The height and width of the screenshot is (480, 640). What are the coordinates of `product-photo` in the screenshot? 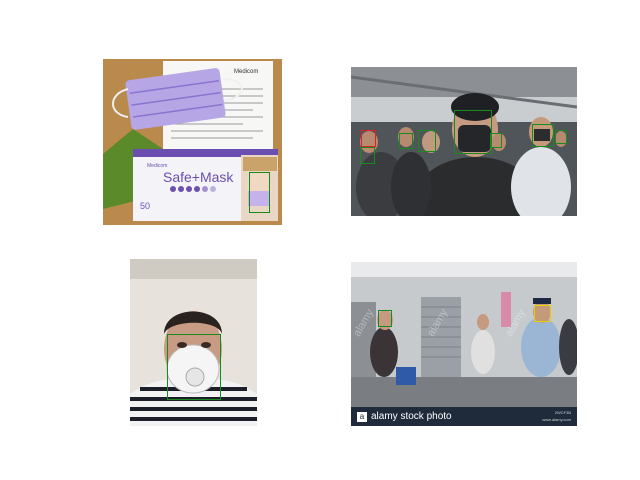 It's located at (192, 142).